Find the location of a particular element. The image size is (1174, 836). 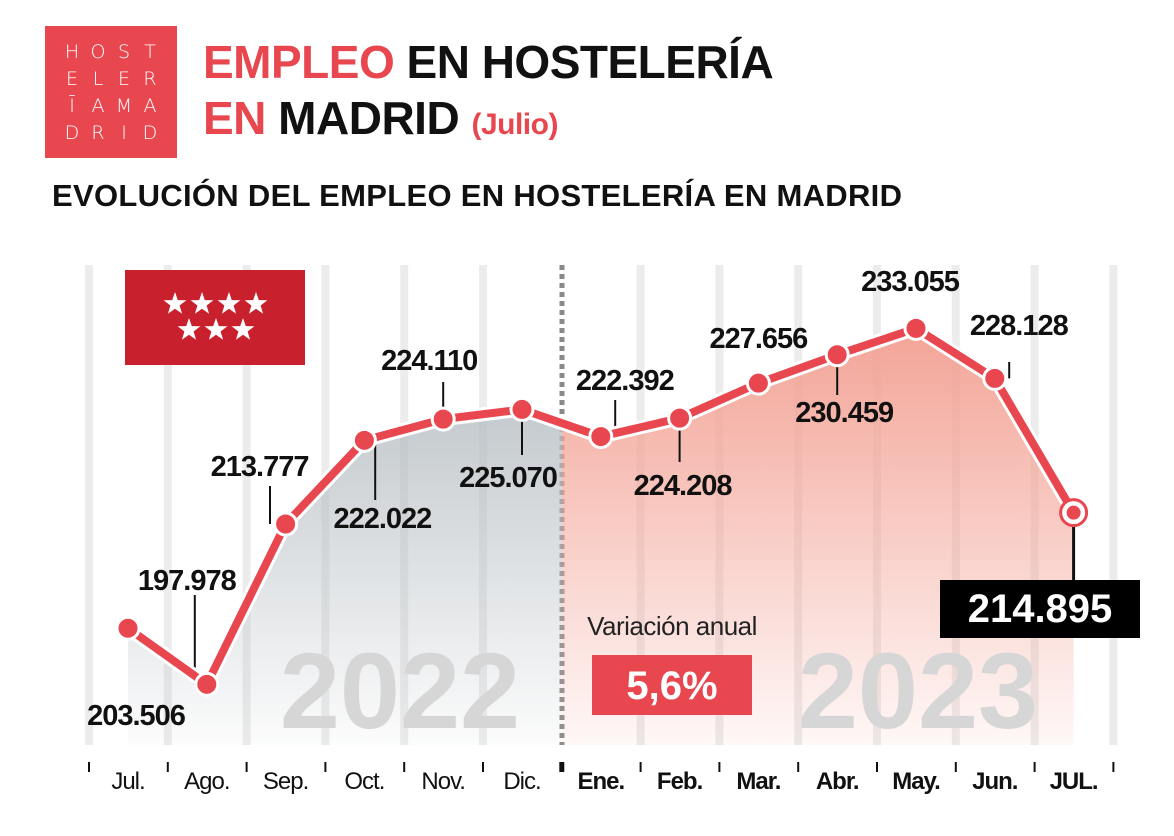

area-2022 is located at coordinates (345, 577).